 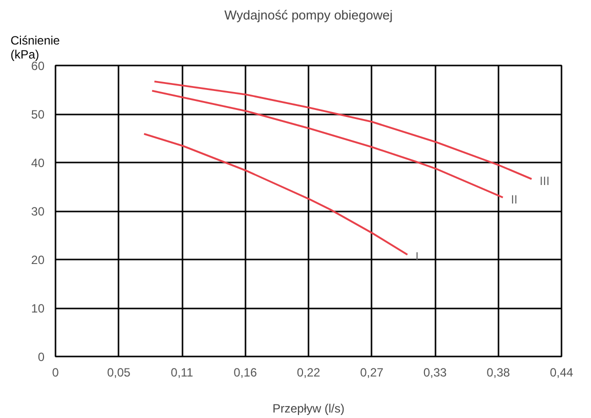 I want to click on series-label: III, so click(x=545, y=181).